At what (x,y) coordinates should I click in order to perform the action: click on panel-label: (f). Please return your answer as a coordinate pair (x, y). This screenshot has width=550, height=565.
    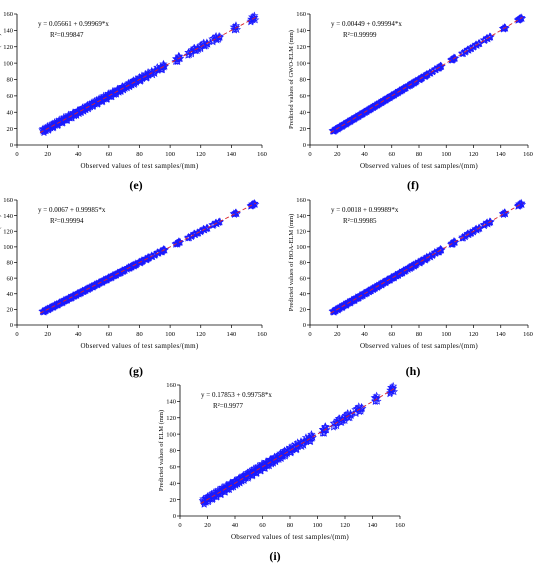
    Looking at the image, I should click on (413, 185).